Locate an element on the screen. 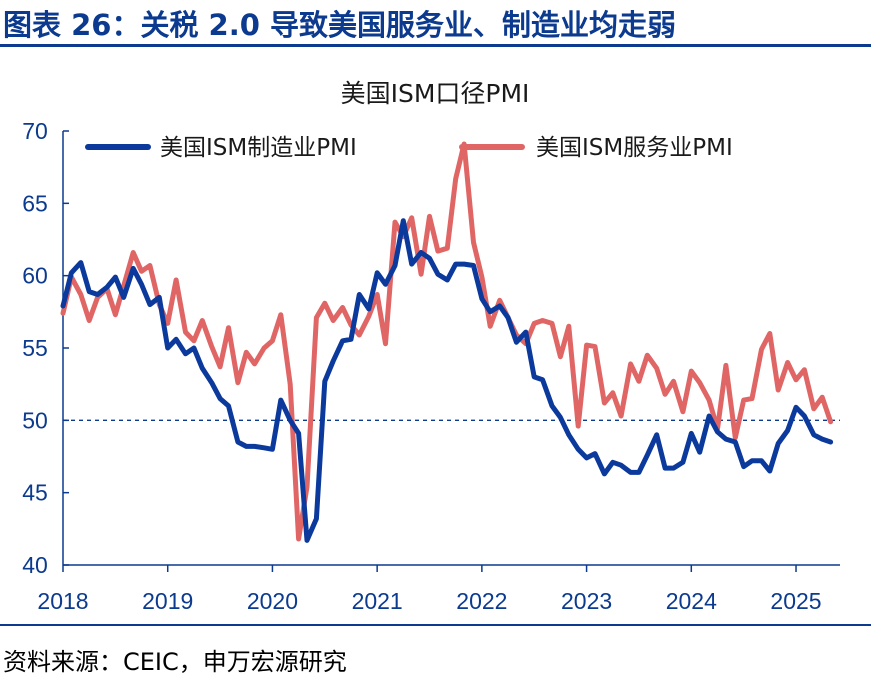  x-tick-label: 2019 is located at coordinates (167, 601).